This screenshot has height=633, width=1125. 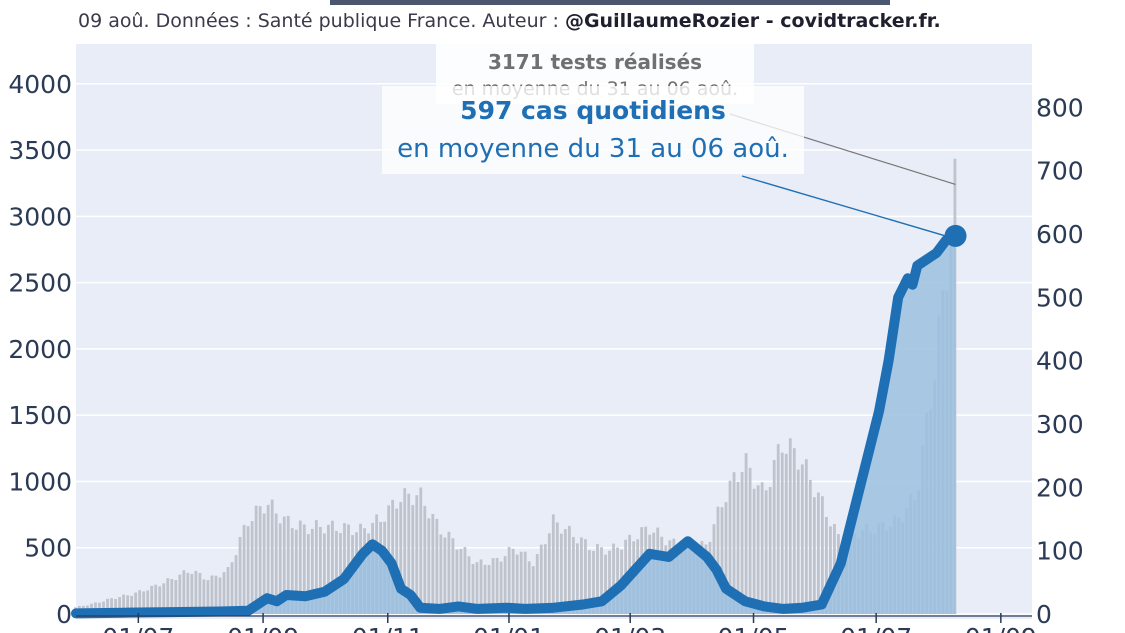 I want to click on right-tick-label: 100, so click(x=1060, y=551).